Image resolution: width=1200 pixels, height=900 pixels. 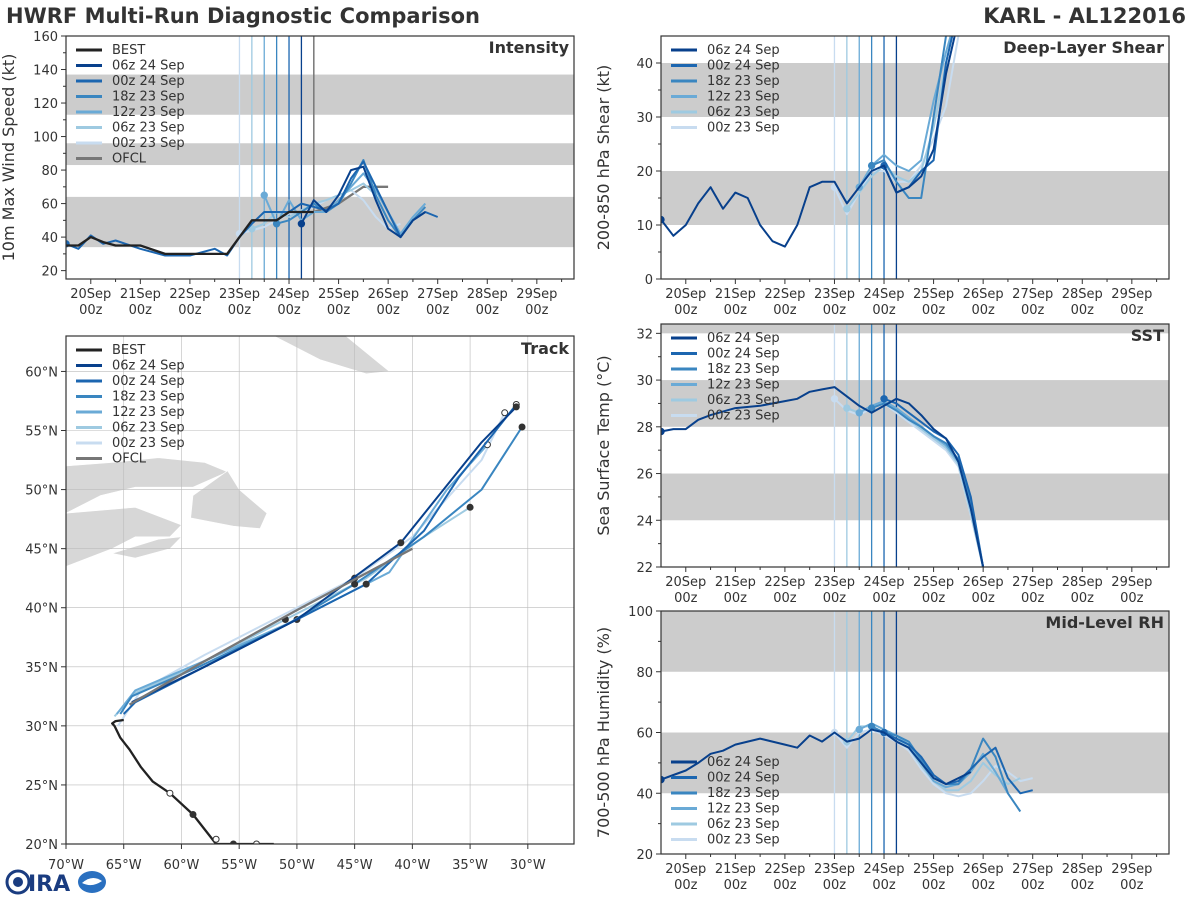 What do you see at coordinates (915, 641) in the screenshot?
I see `rh-shading-band` at bounding box center [915, 641].